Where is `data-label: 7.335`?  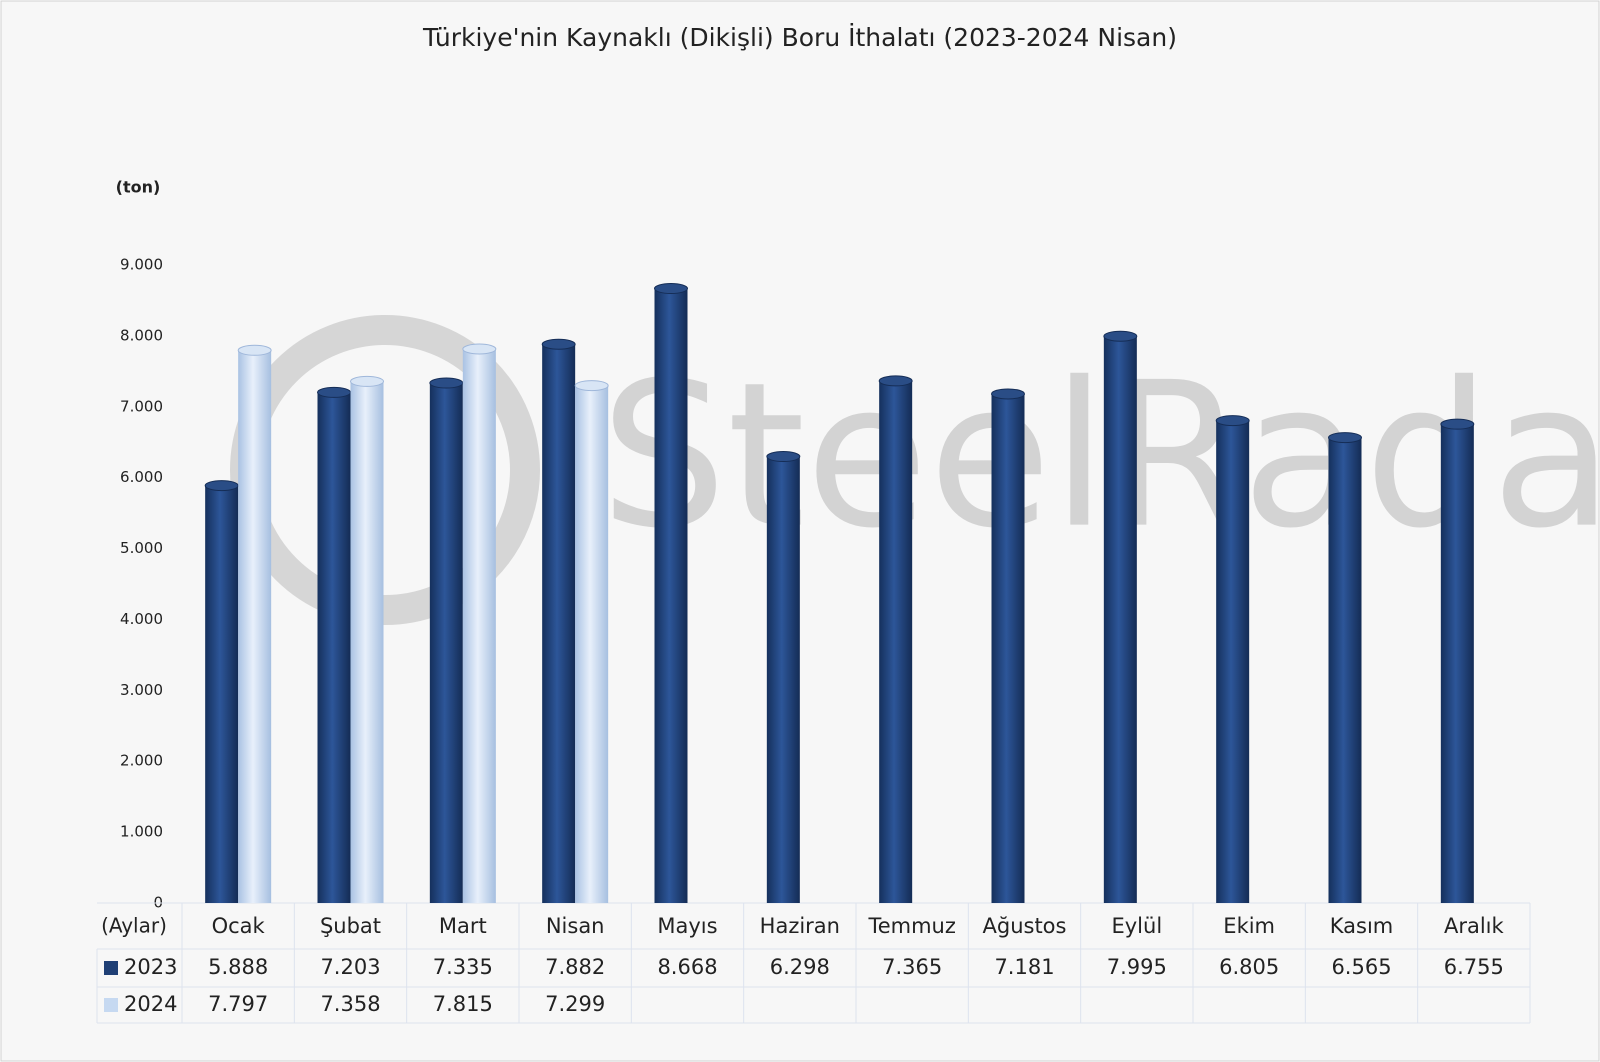
data-label: 7.335 is located at coordinates (463, 967).